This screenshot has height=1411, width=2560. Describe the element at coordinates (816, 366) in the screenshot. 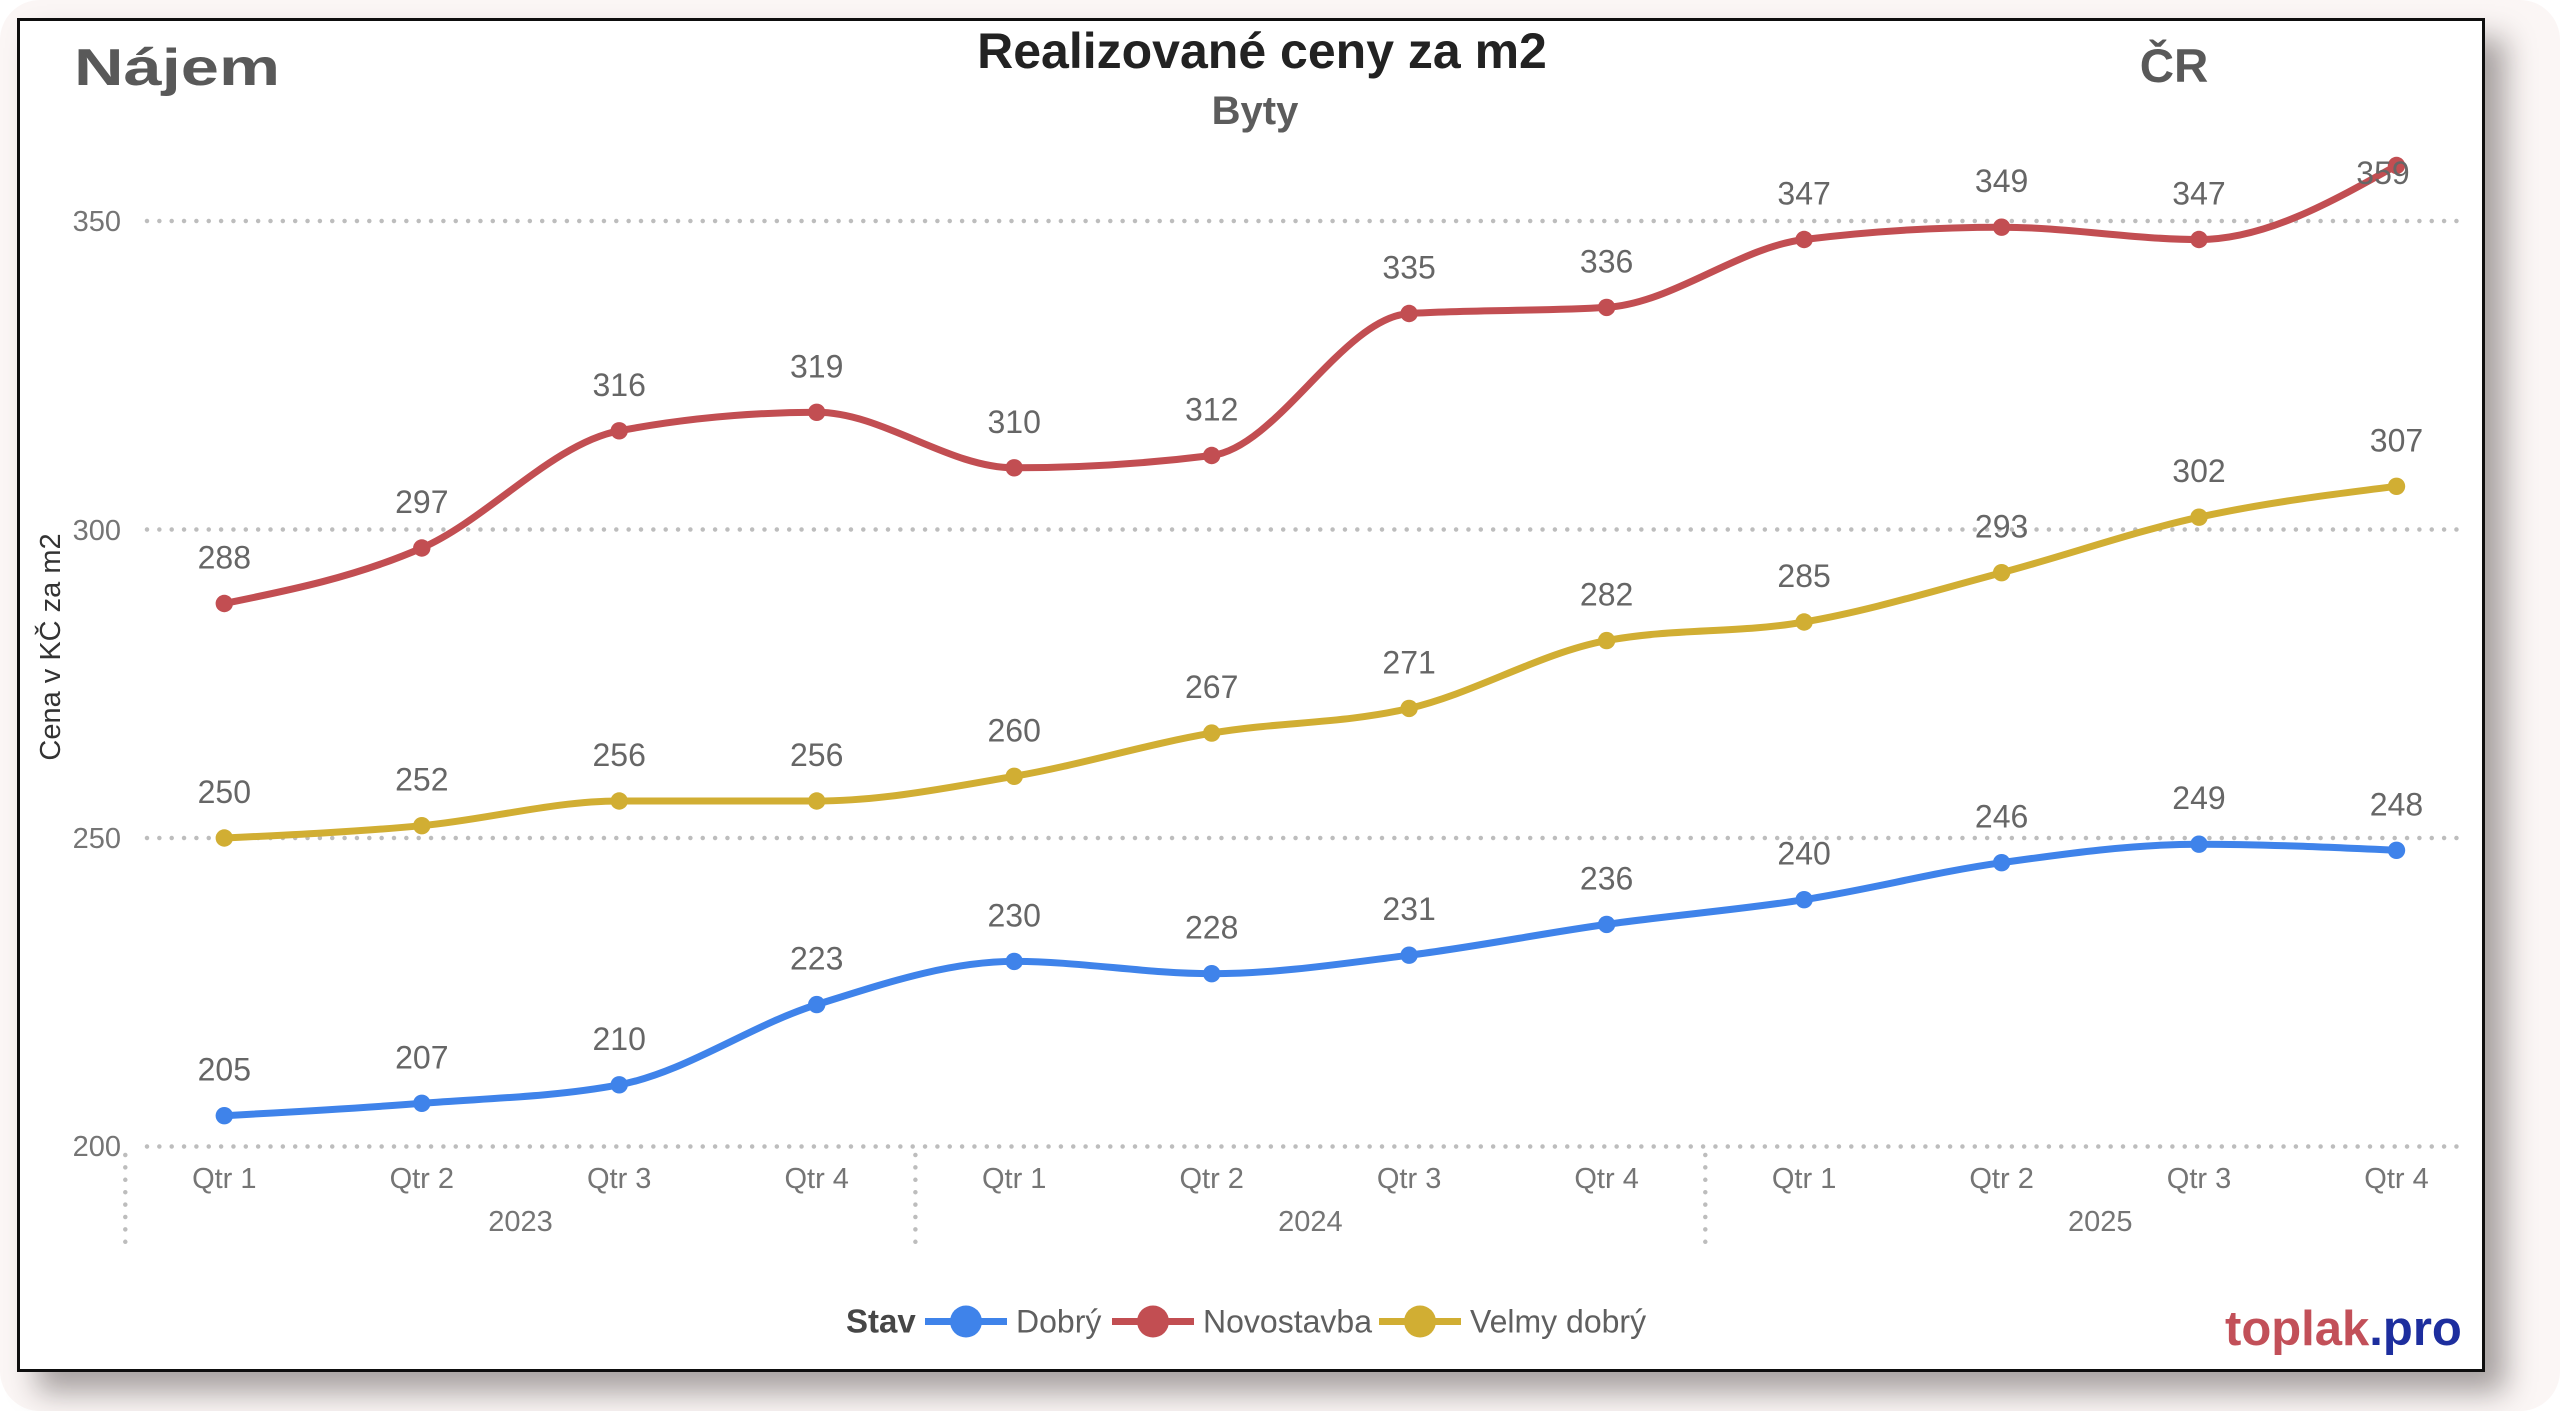

I see `svg-text: 319` at that location.